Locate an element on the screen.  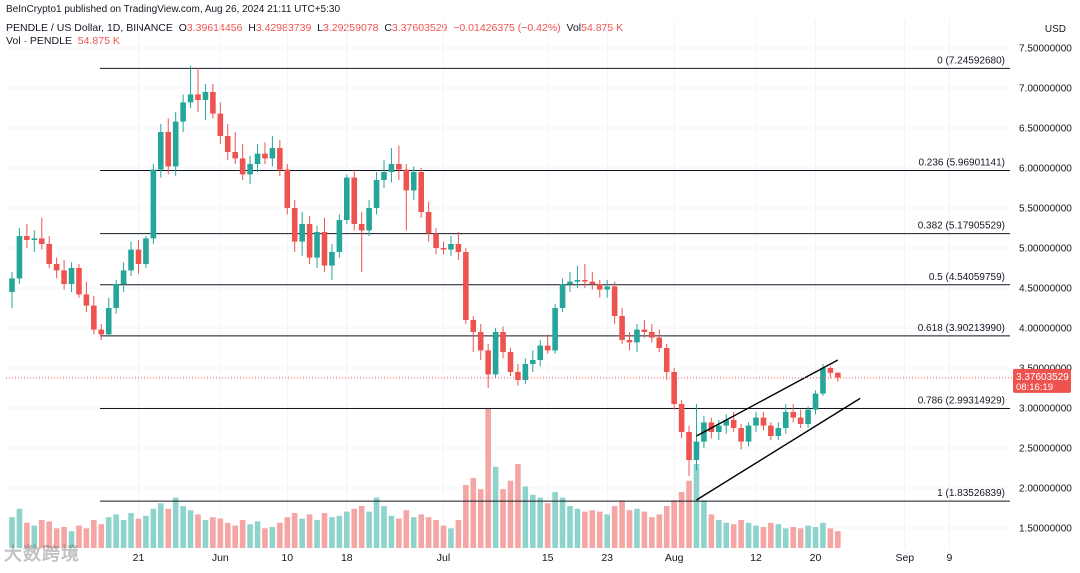
ascending-channel is located at coordinates (778, 430).